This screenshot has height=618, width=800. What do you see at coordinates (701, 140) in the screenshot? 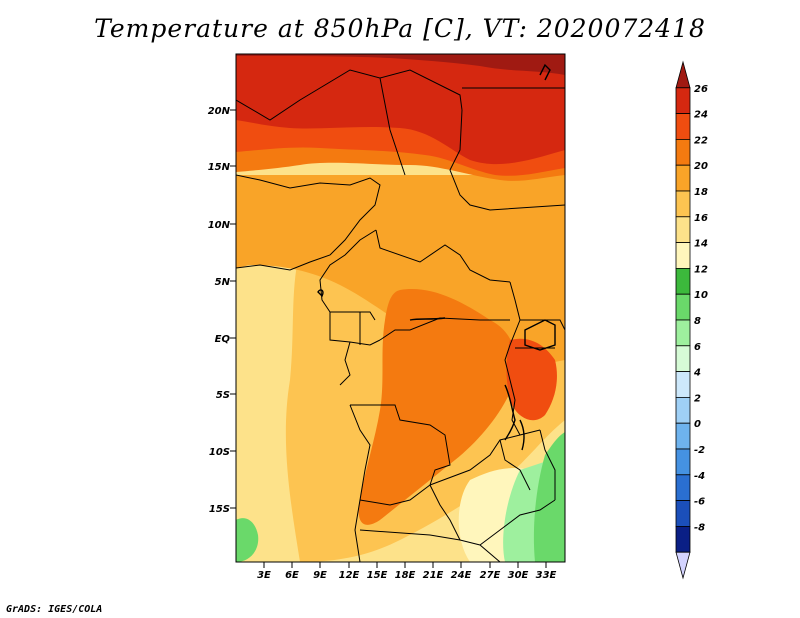
I see `colorbar-label: 22` at bounding box center [701, 140].